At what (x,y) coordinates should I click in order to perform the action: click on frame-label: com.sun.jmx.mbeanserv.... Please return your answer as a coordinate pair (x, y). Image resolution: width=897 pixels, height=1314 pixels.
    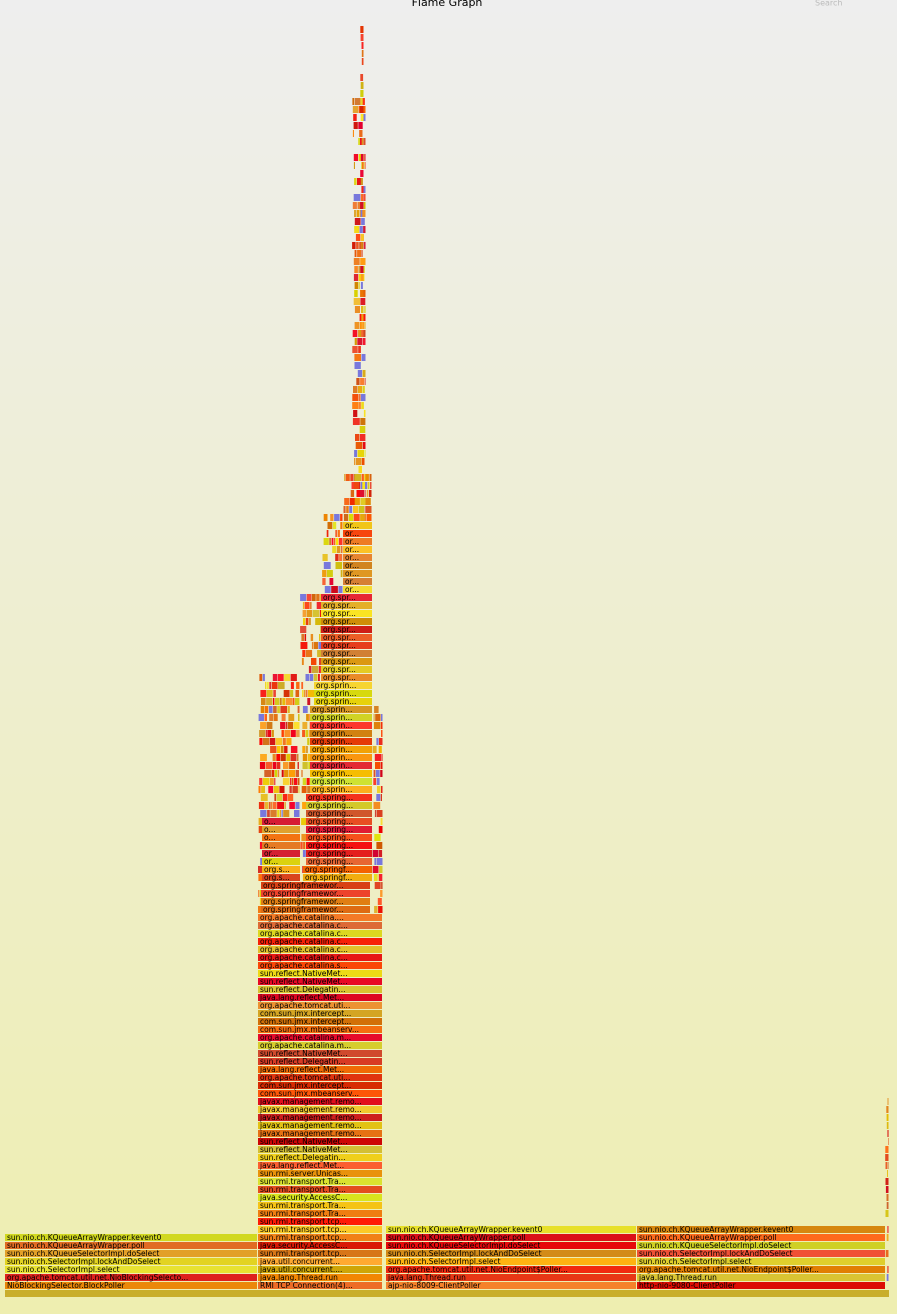
    Looking at the image, I should click on (309, 1093).